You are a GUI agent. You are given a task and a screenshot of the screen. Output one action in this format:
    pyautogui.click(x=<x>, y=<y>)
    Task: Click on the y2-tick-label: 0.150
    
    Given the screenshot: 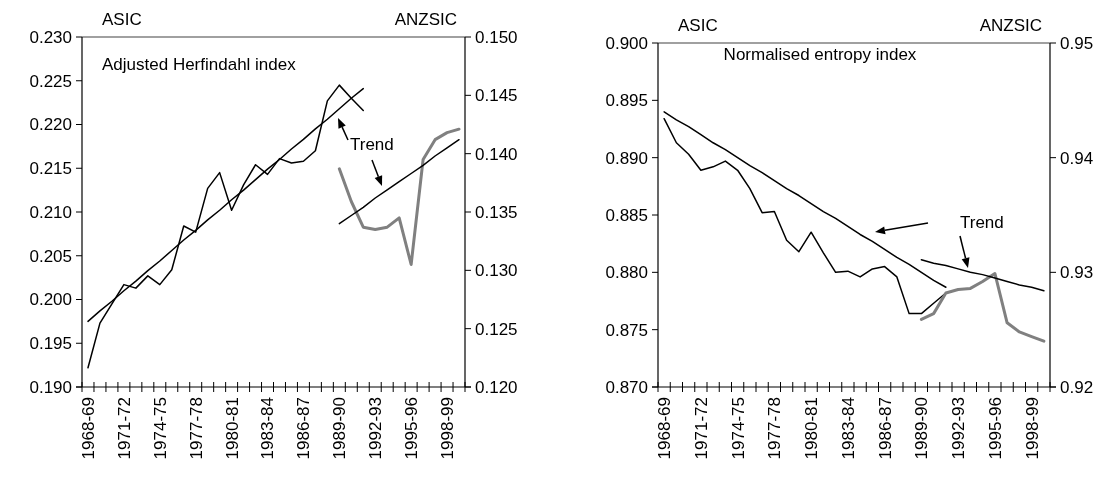 What is the action you would take?
    pyautogui.click(x=496, y=37)
    